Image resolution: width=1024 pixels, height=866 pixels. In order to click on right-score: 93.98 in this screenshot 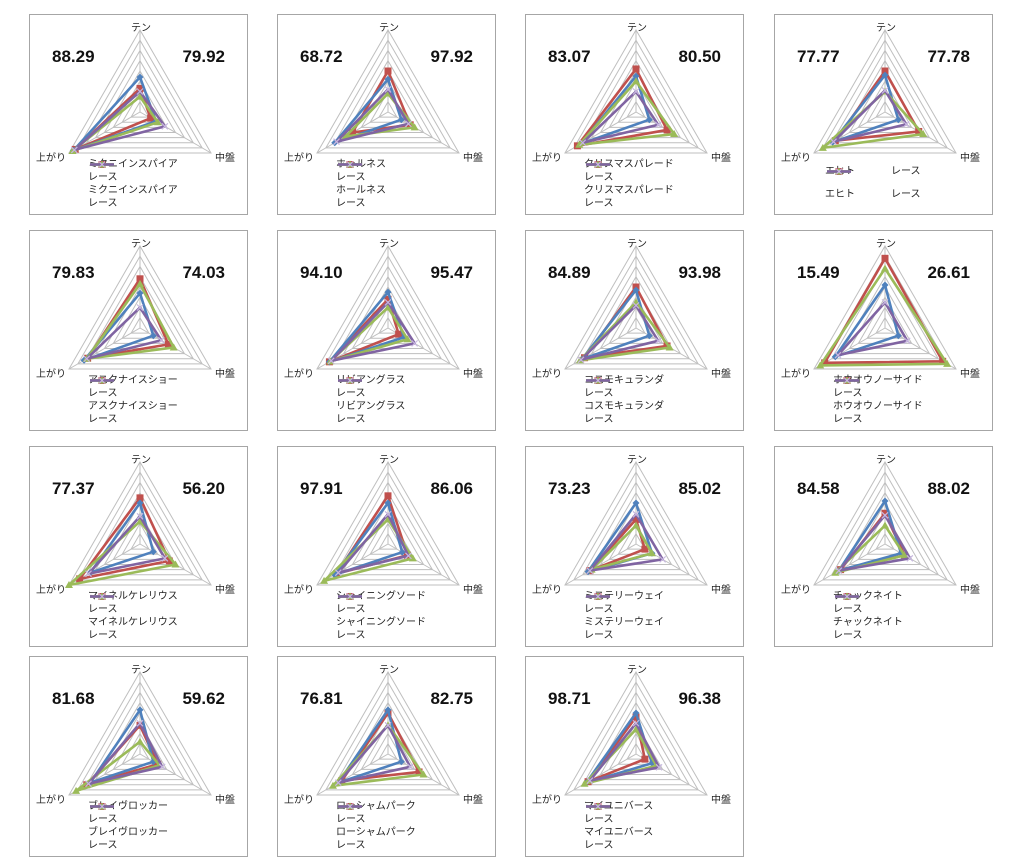, I will do `click(699, 272)`.